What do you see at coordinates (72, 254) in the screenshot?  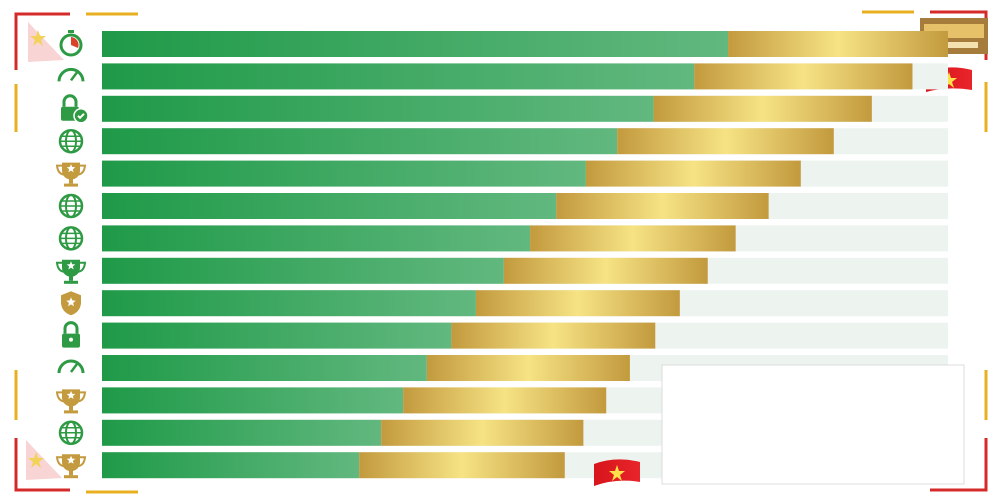 I see `icons` at bounding box center [72, 254].